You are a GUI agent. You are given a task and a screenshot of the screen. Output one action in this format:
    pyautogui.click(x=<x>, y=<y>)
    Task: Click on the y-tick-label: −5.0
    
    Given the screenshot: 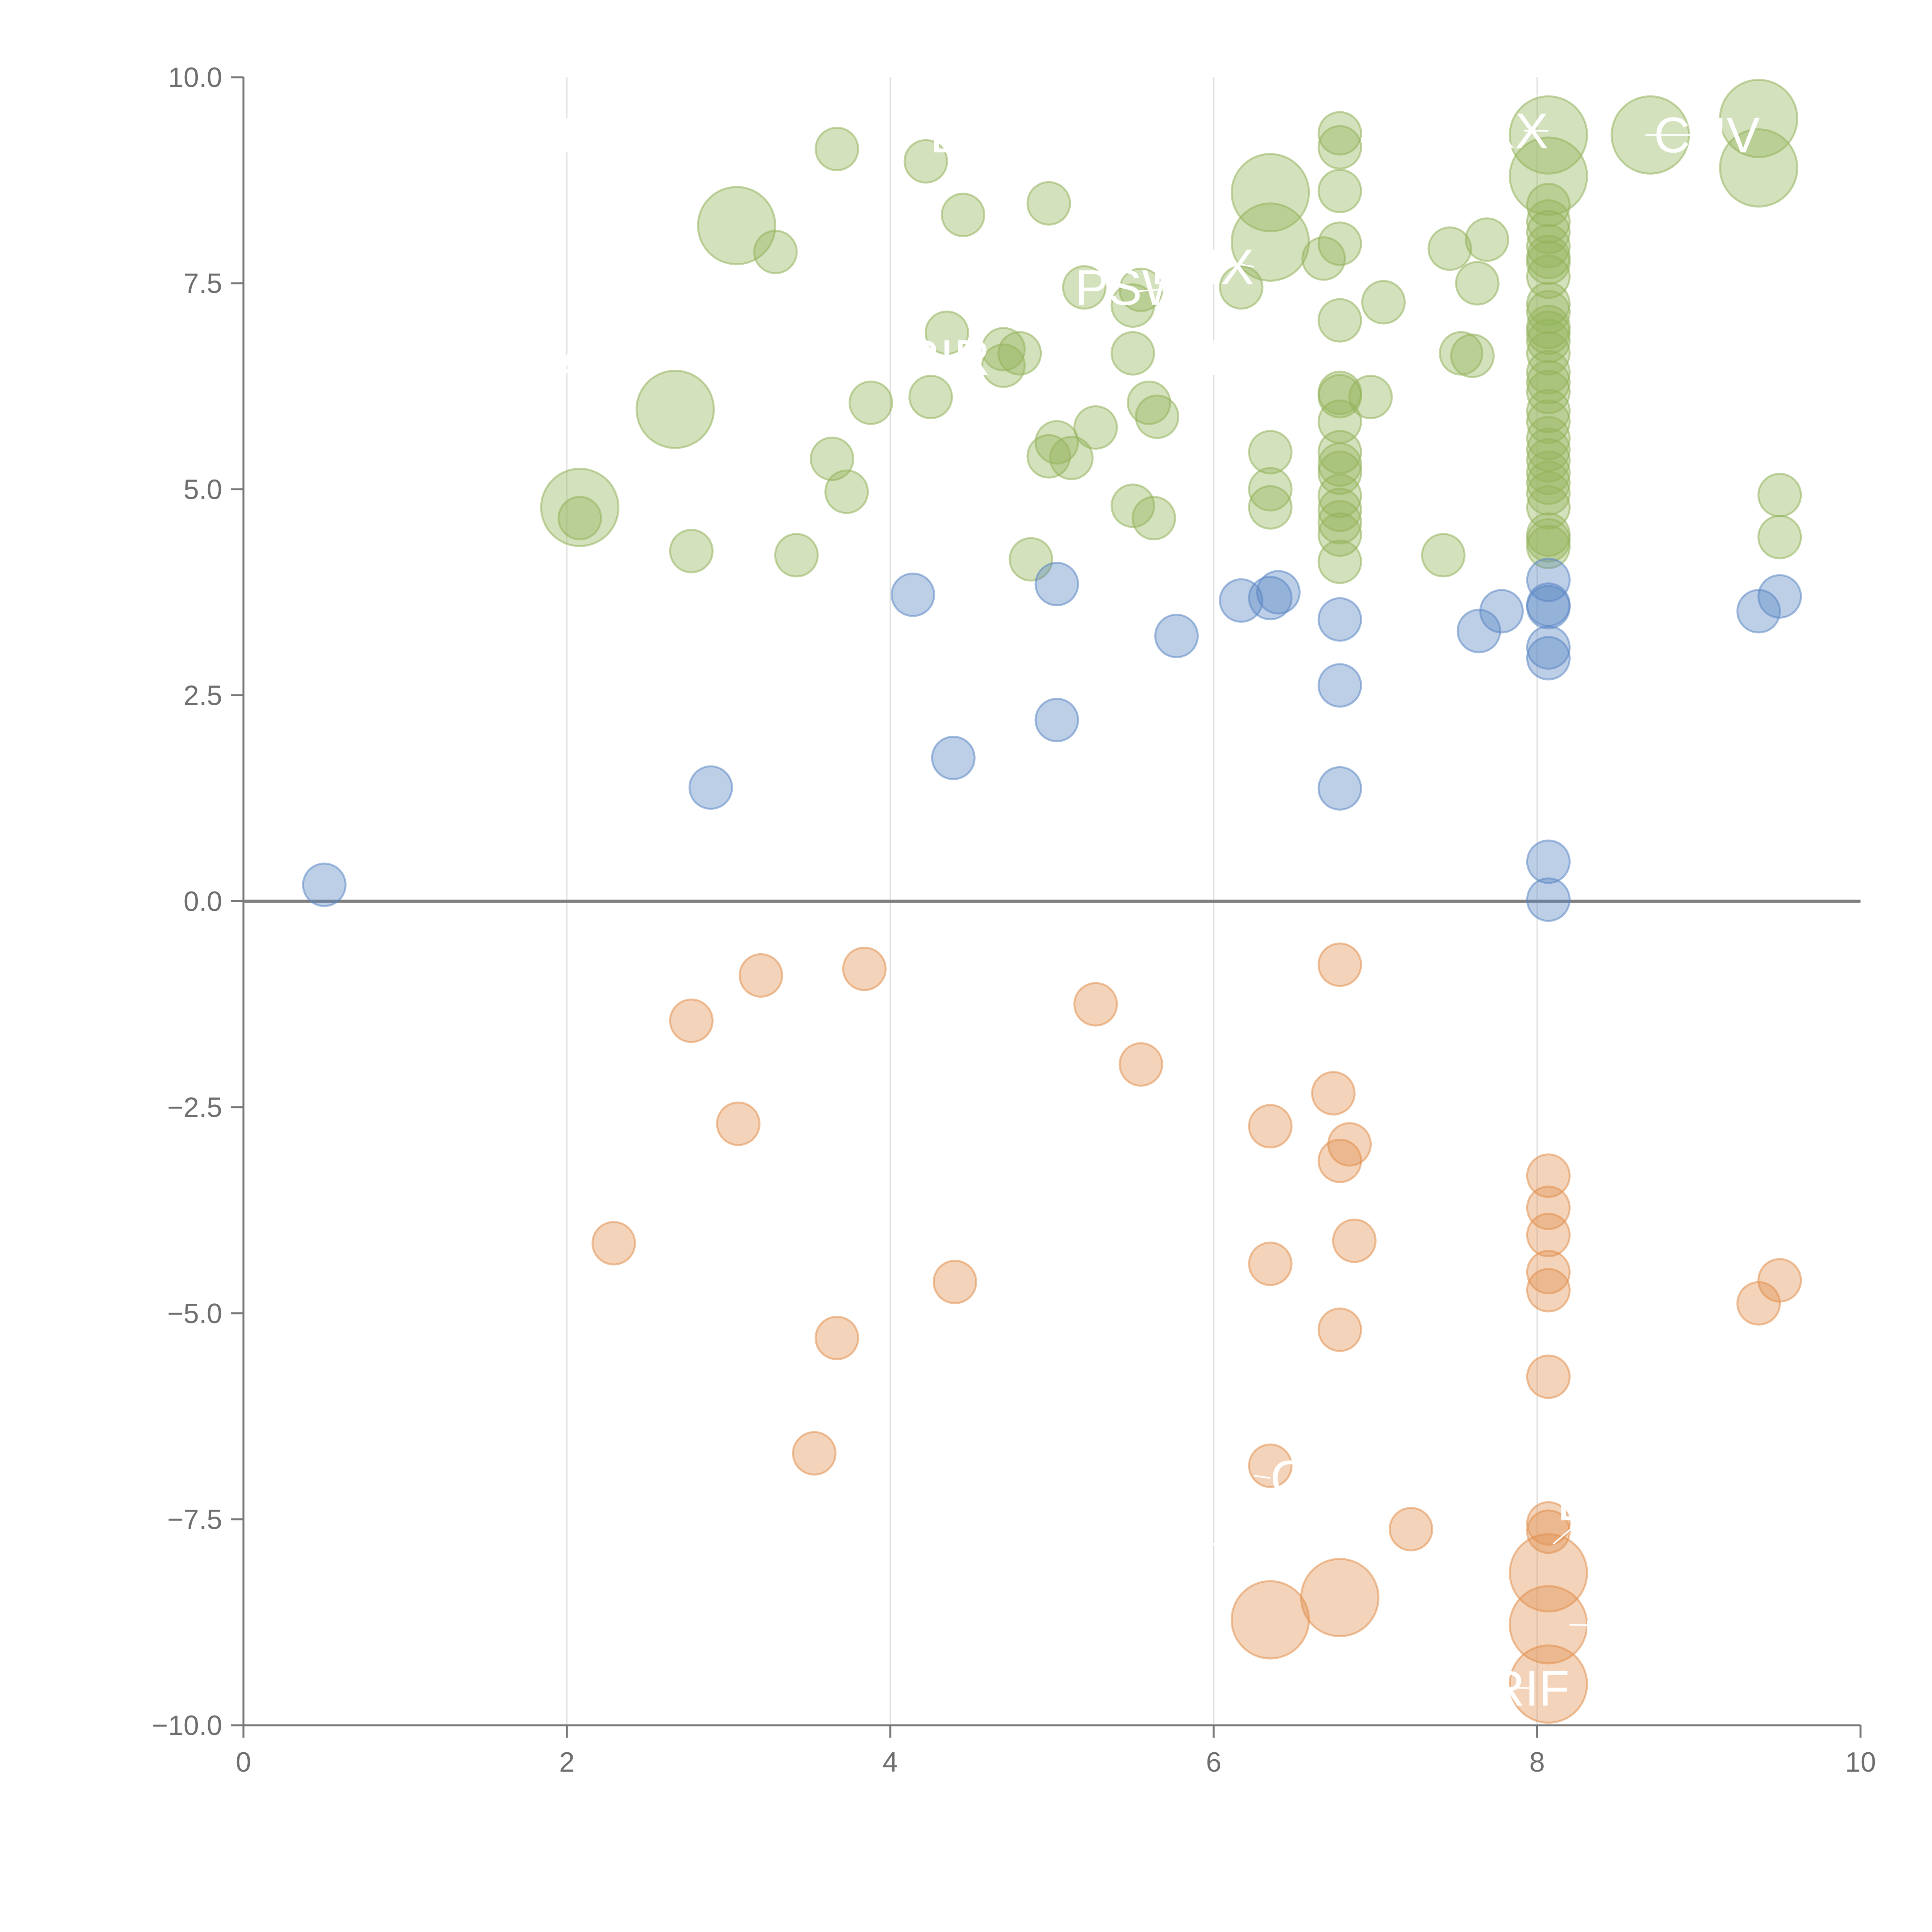 What is the action you would take?
    pyautogui.click(x=194, y=1313)
    